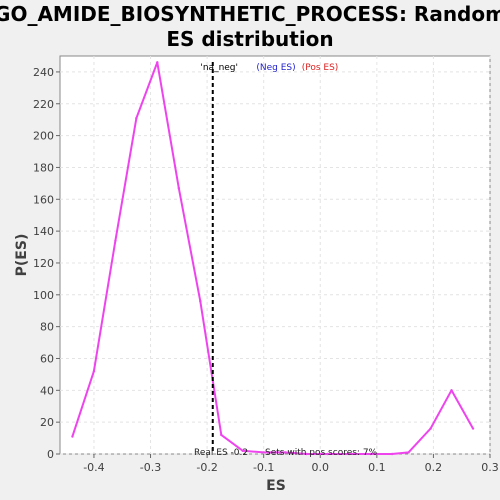  I want to click on y-tick-label: 200, so click(43, 136).